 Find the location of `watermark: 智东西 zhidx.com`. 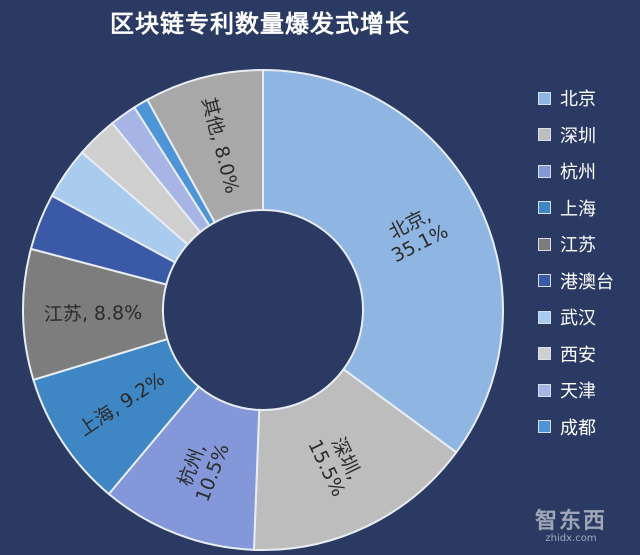

watermark: 智东西 zhidx.com is located at coordinates (571, 523).